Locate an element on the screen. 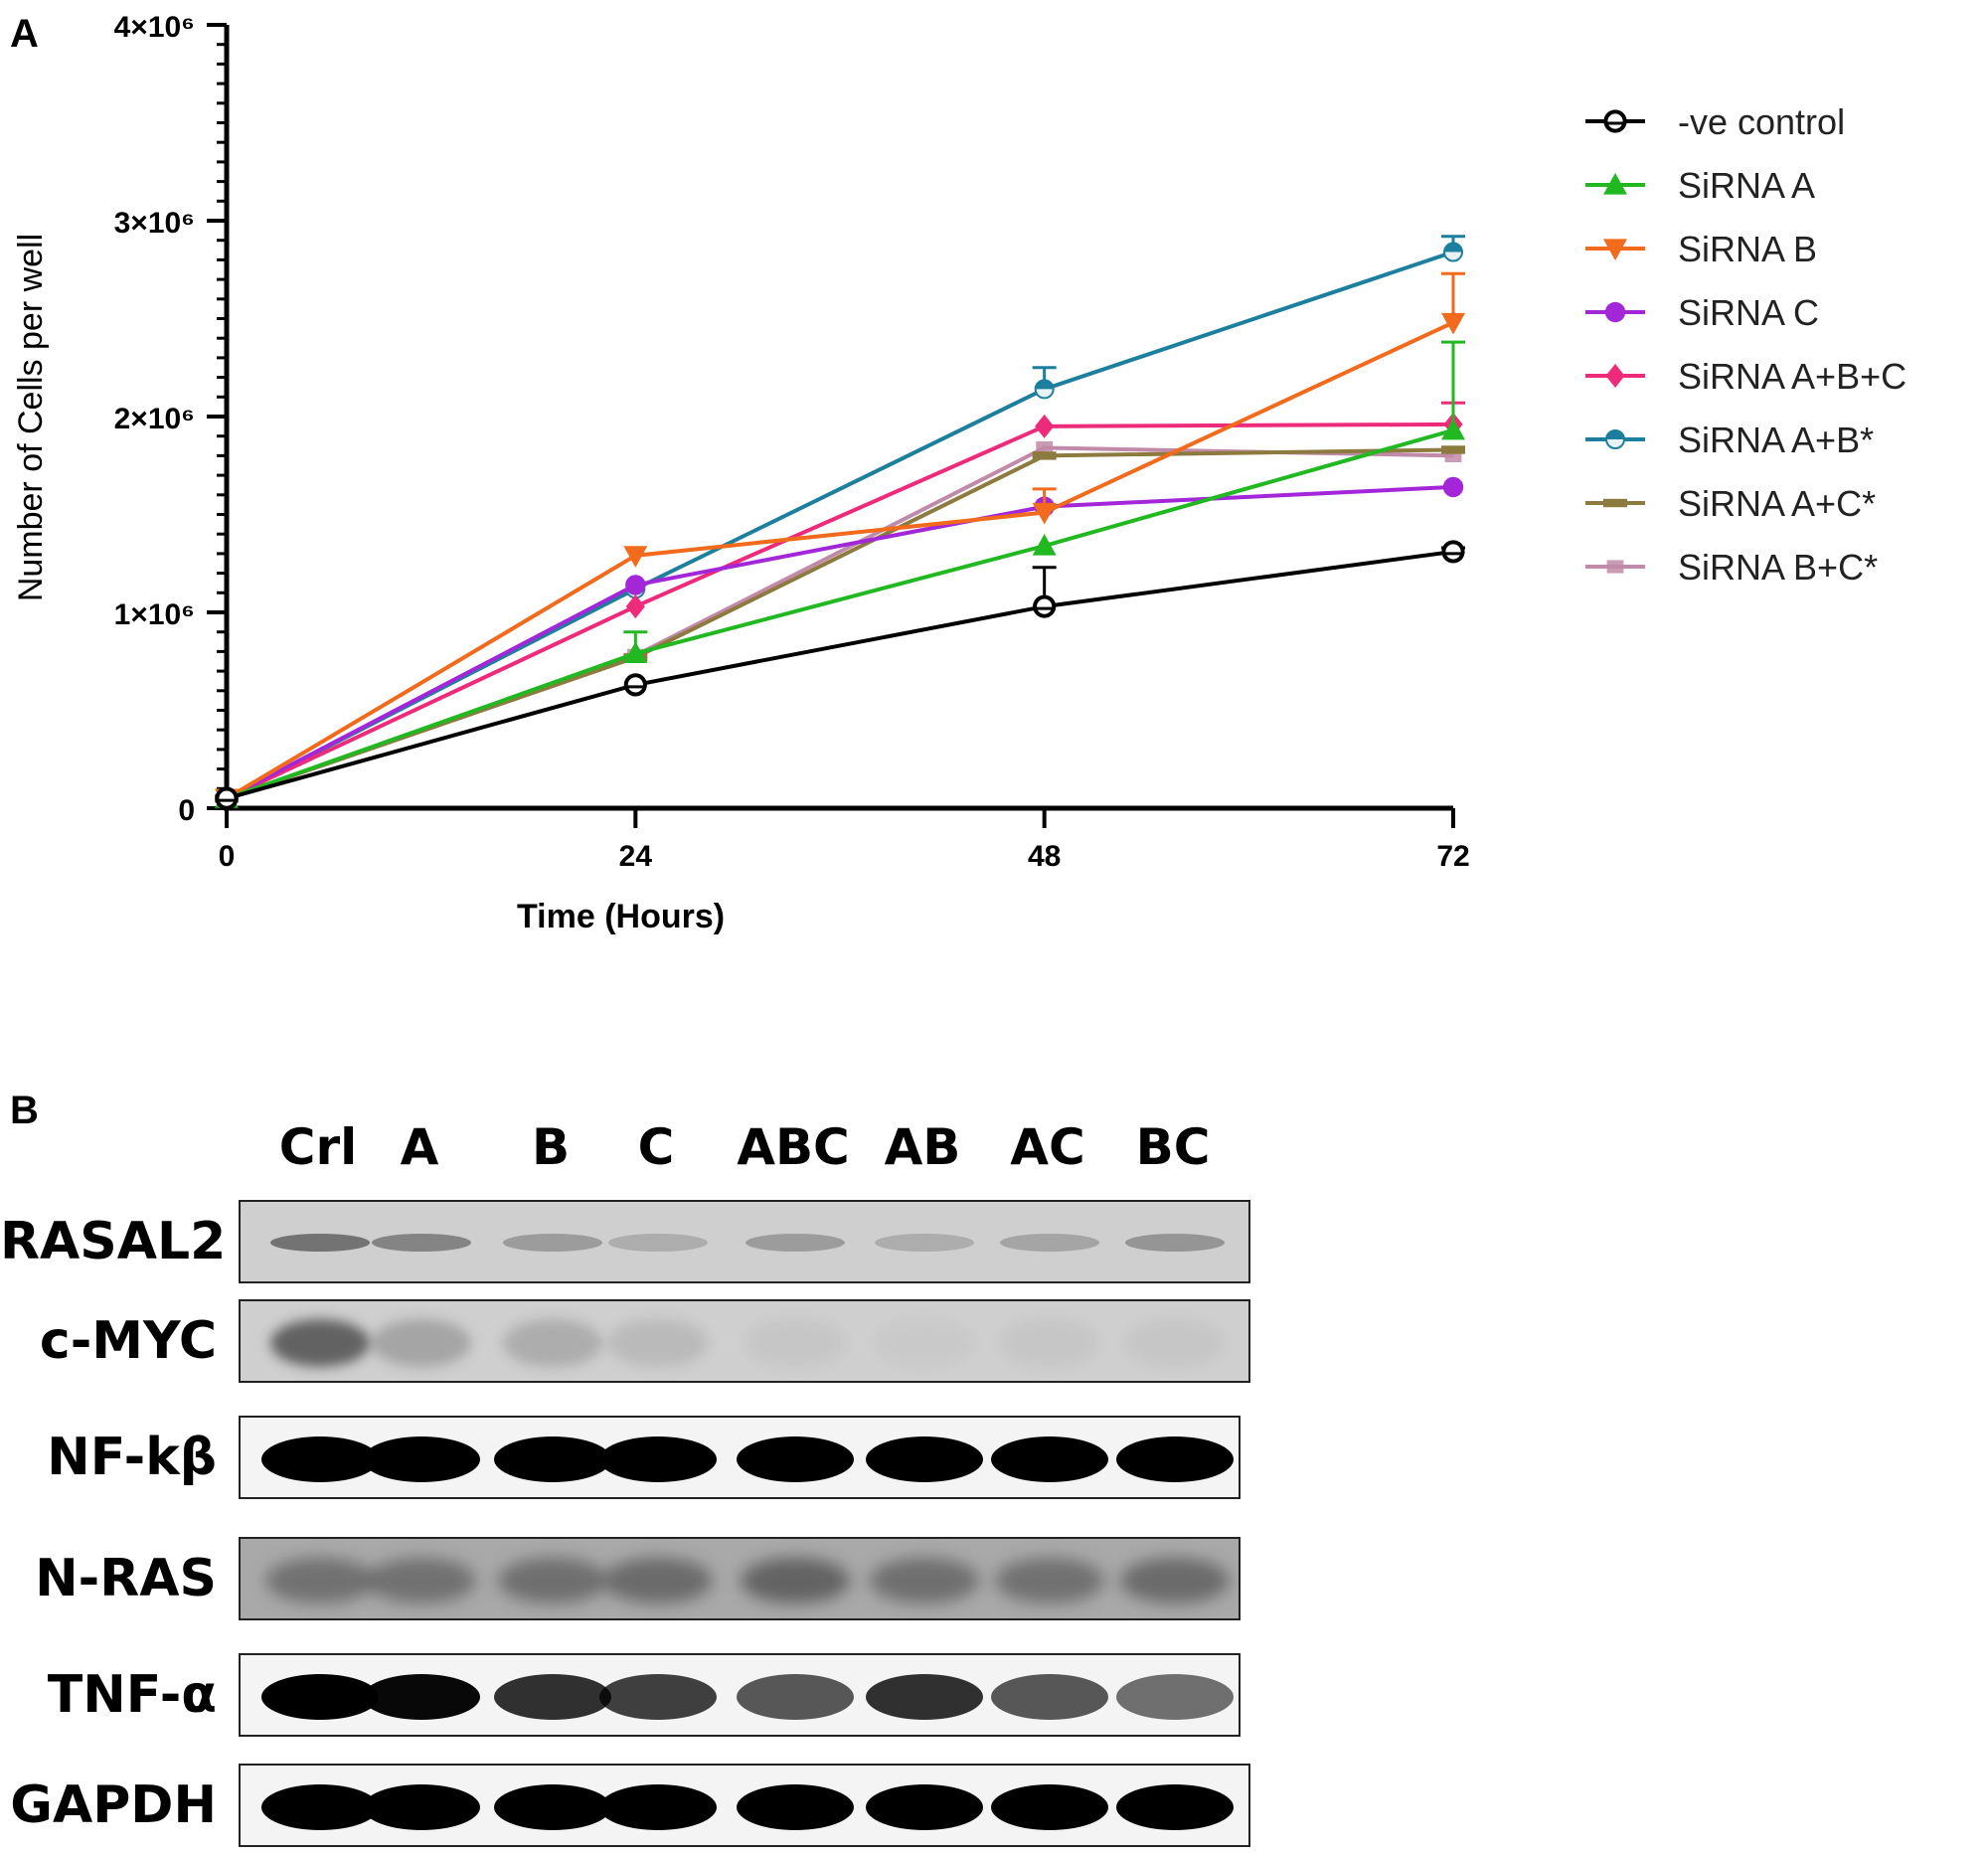 The width and height of the screenshot is (1988, 1856). protein-label: N-RAS is located at coordinates (126, 1578).